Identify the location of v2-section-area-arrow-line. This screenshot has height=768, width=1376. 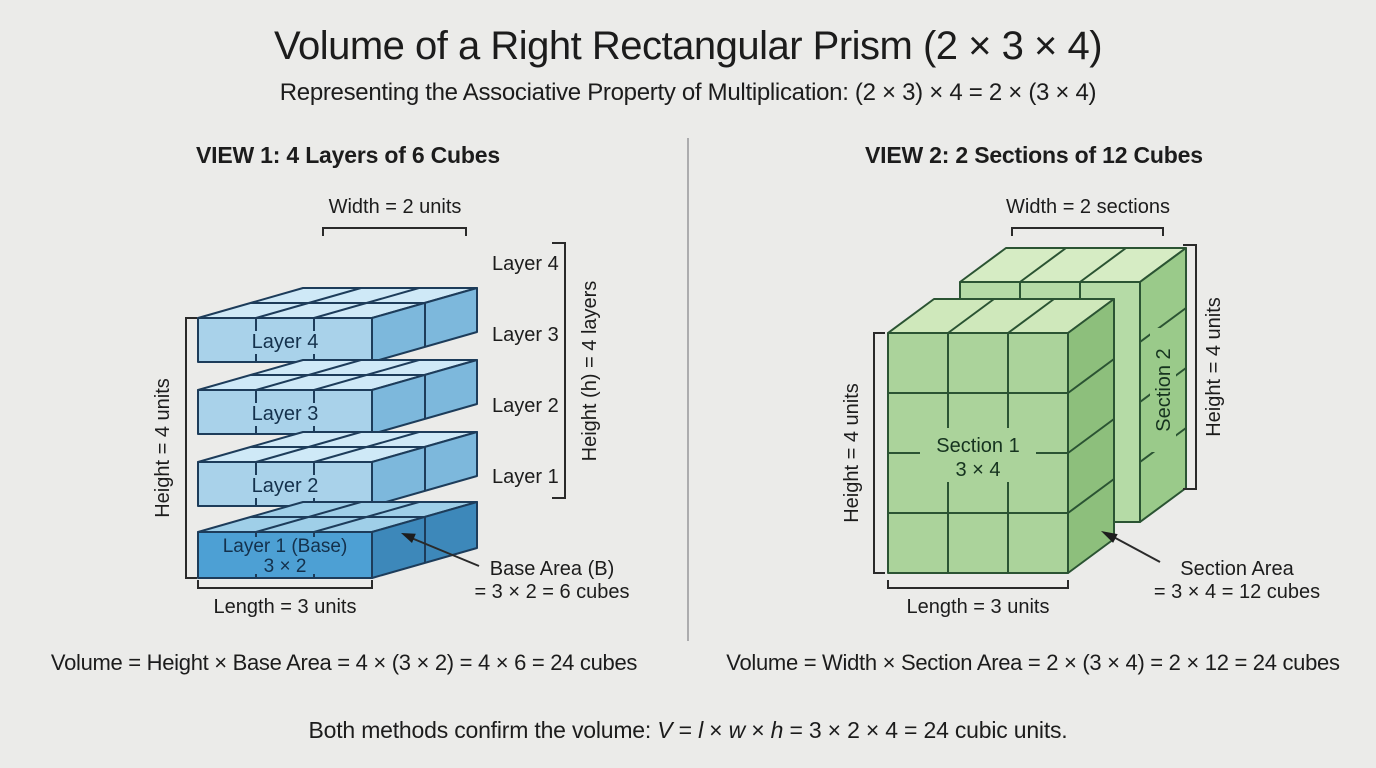
(1134, 548).